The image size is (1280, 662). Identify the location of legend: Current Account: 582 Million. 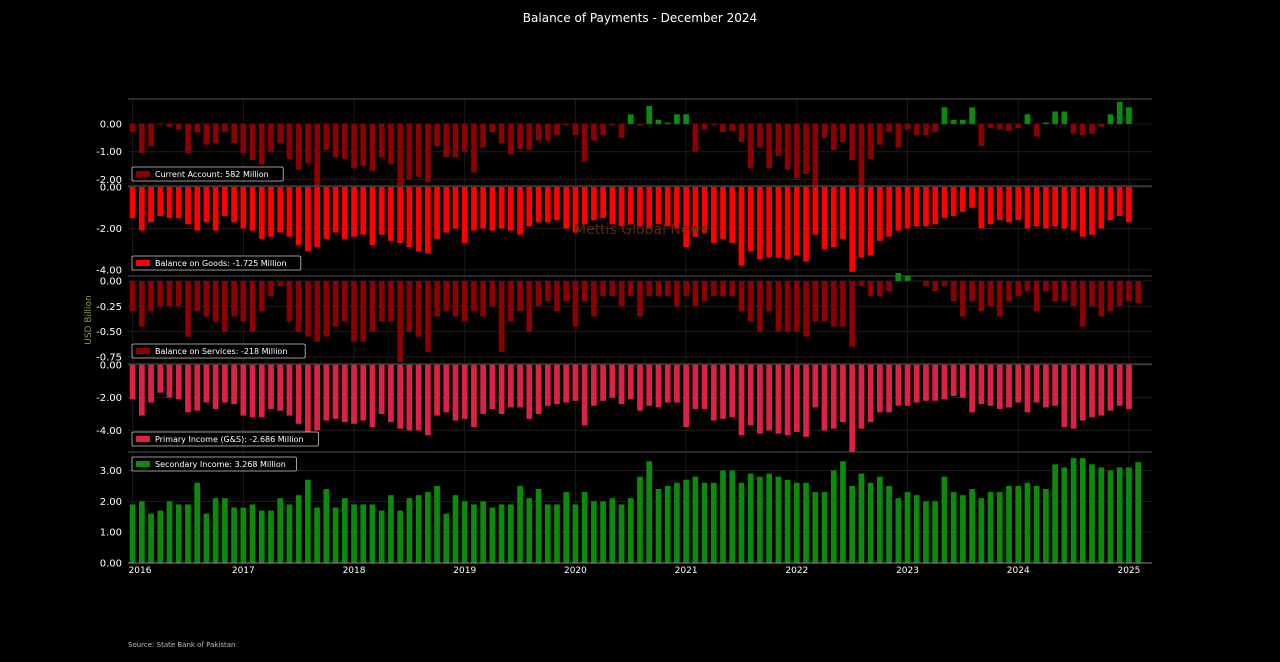
(207, 174).